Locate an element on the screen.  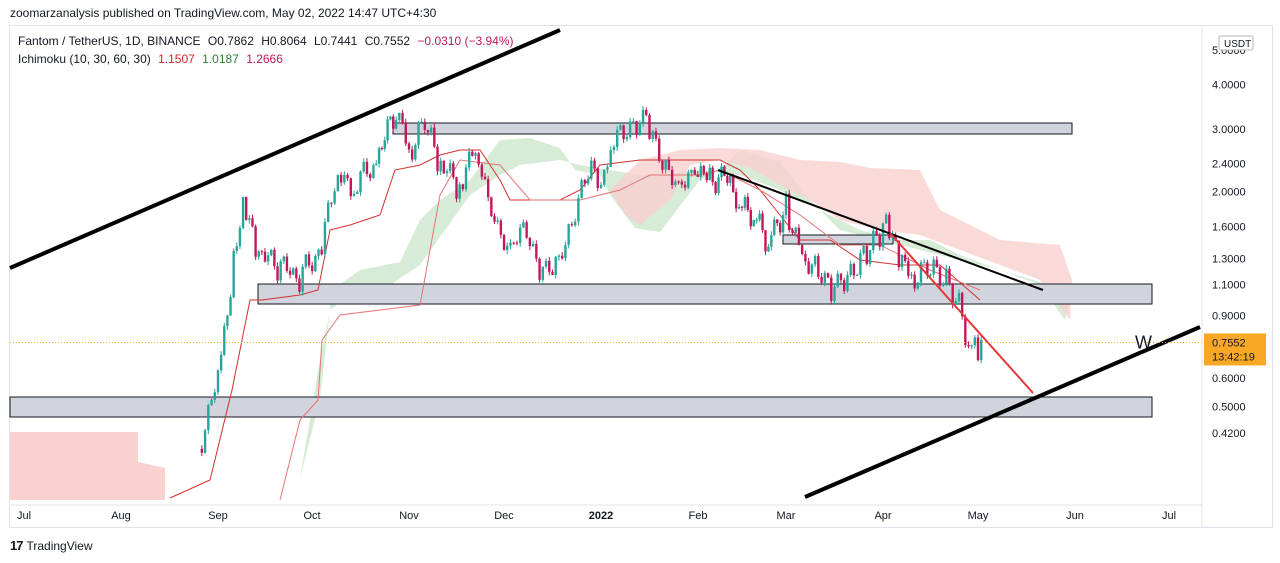
indicator-name: Ichimoku (10, 30, 60, 30) is located at coordinates (84, 59).